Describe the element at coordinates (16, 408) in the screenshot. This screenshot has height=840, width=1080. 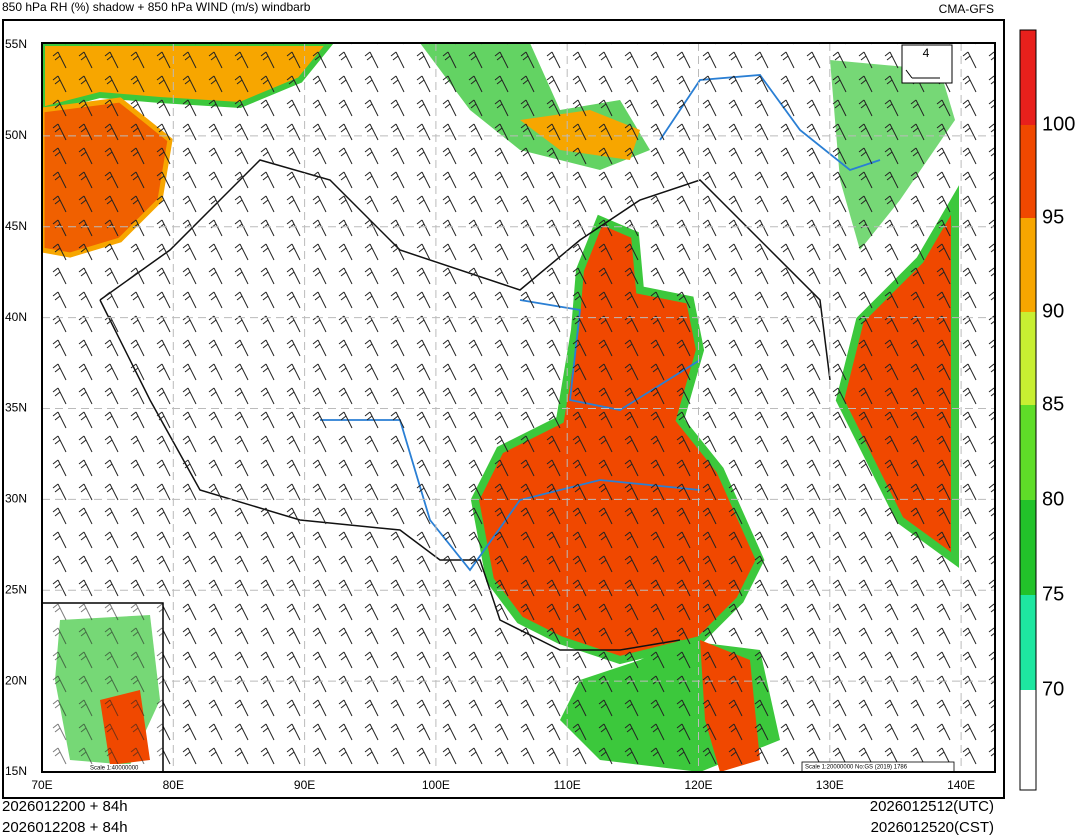
I see `lat-label: 35N` at that location.